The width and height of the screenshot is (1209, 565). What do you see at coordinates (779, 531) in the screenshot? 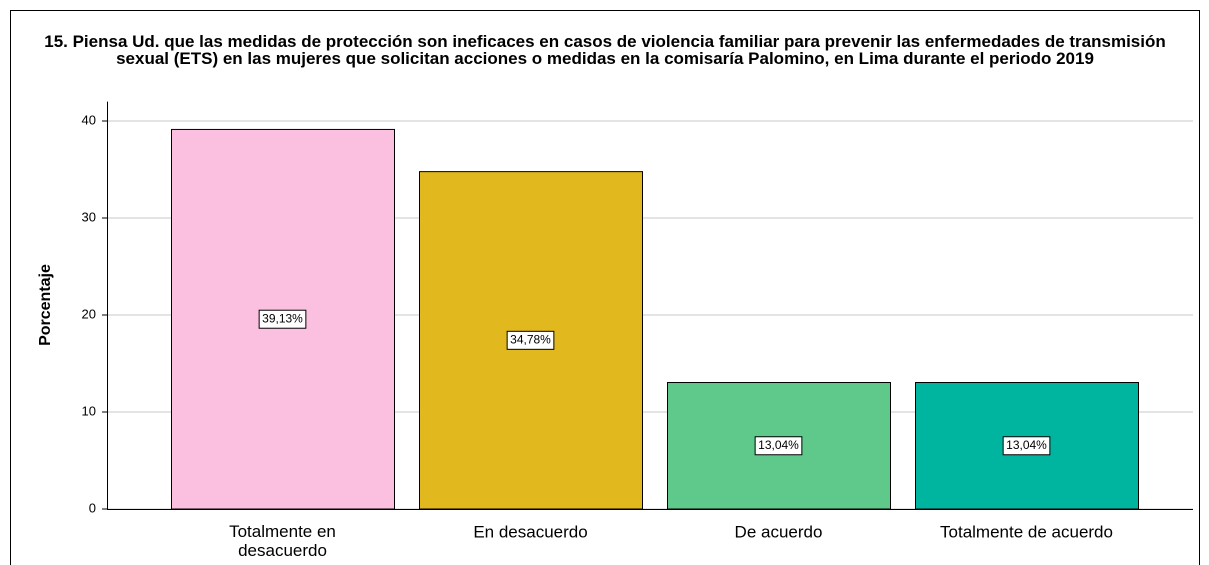
I see `x-tick-label: De acuerdo` at bounding box center [779, 531].